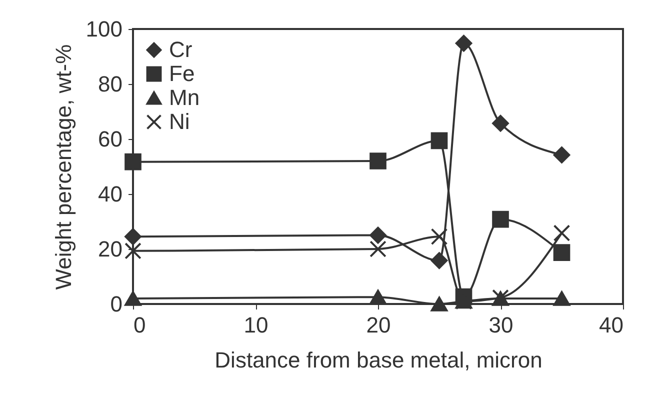  What do you see at coordinates (110, 139) in the screenshot?
I see `y-tick-label: 60` at bounding box center [110, 139].